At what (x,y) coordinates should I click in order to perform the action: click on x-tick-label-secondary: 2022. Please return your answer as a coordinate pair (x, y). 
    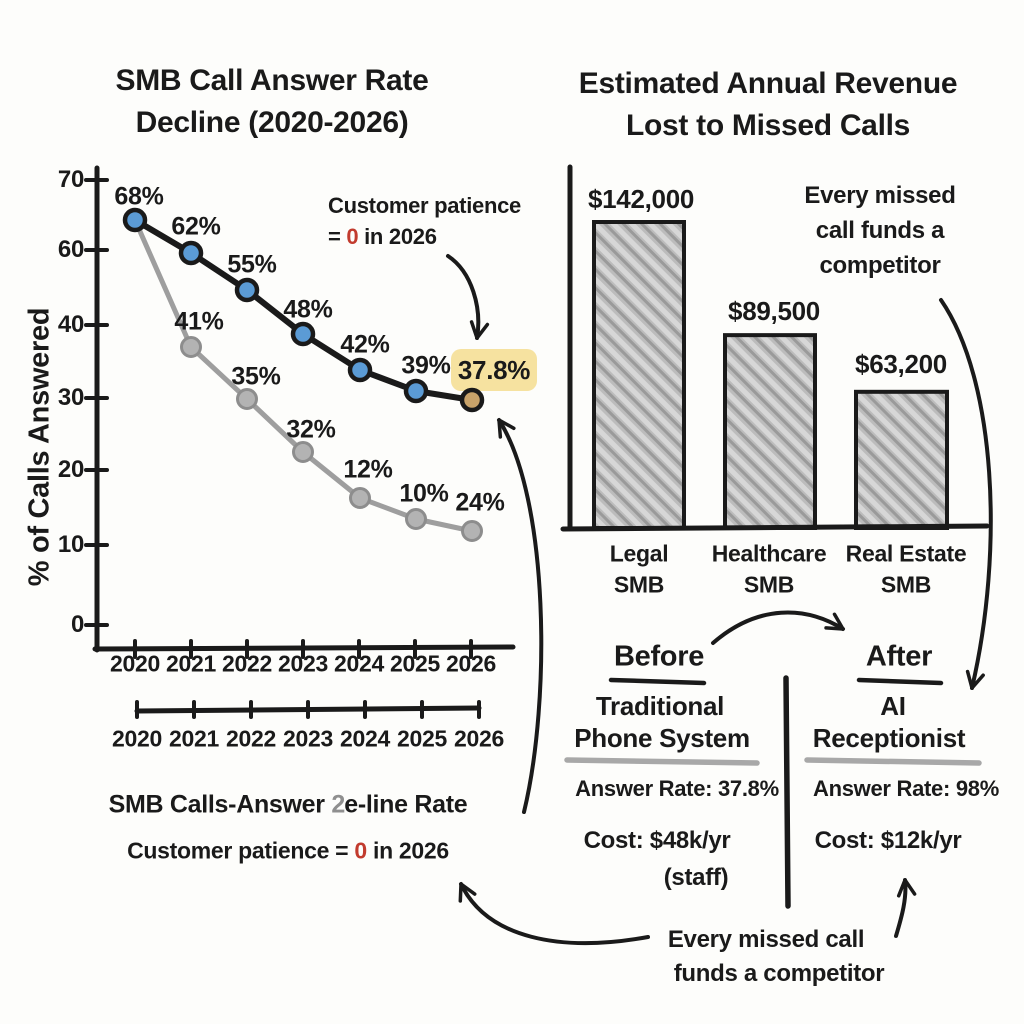
    Looking at the image, I should click on (251, 738).